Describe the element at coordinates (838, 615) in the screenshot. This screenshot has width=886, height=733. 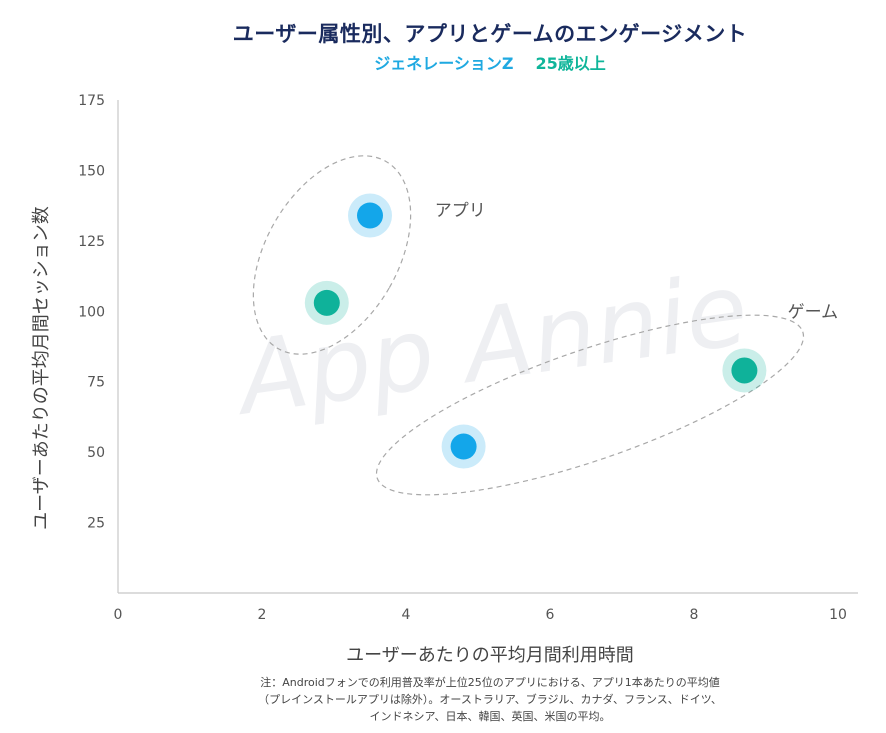
I see `x-tick-label: 10` at that location.